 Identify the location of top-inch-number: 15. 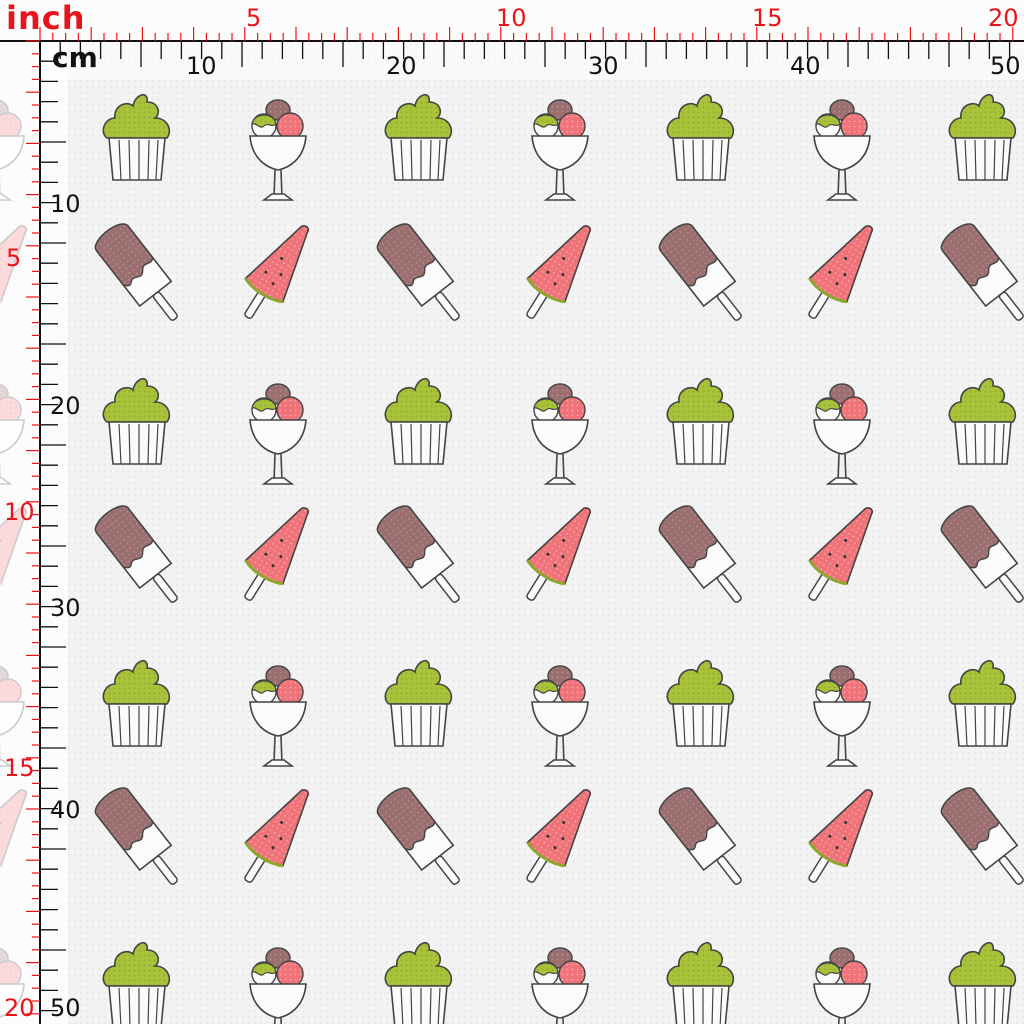
(767, 18).